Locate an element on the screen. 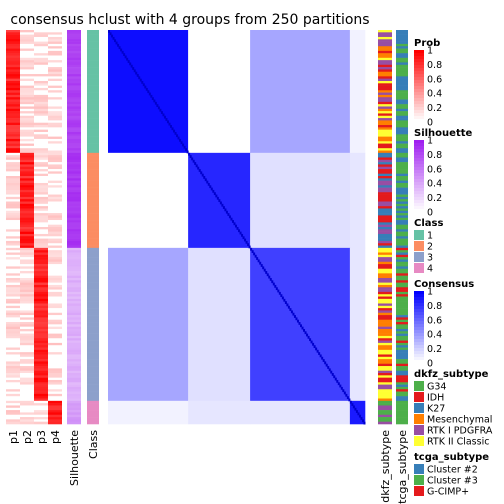 This screenshot has width=504, height=504. legend-title-class: Class is located at coordinates (428, 223).